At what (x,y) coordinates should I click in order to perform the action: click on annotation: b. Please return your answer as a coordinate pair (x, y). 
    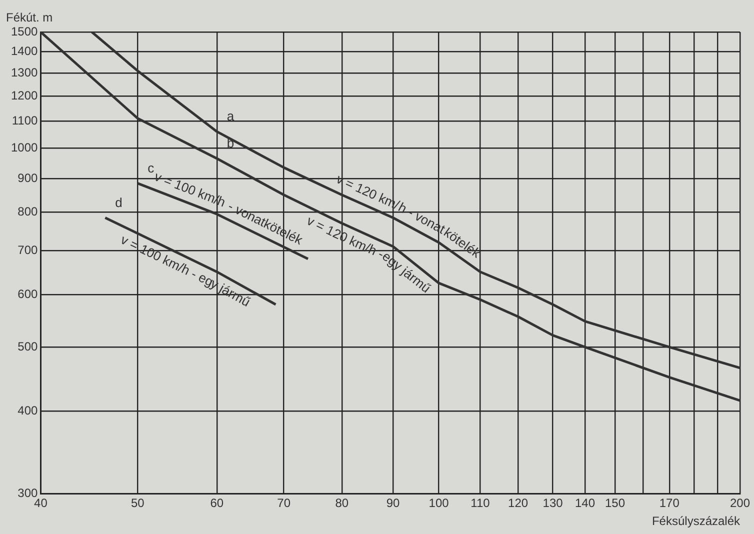
    Looking at the image, I should click on (230, 143).